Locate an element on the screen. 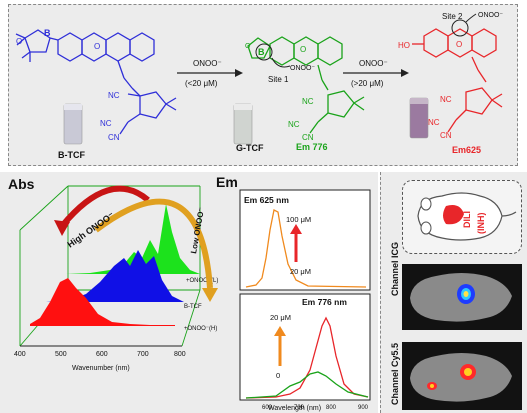  abs-tick-600: 600 is located at coordinates (102, 354).